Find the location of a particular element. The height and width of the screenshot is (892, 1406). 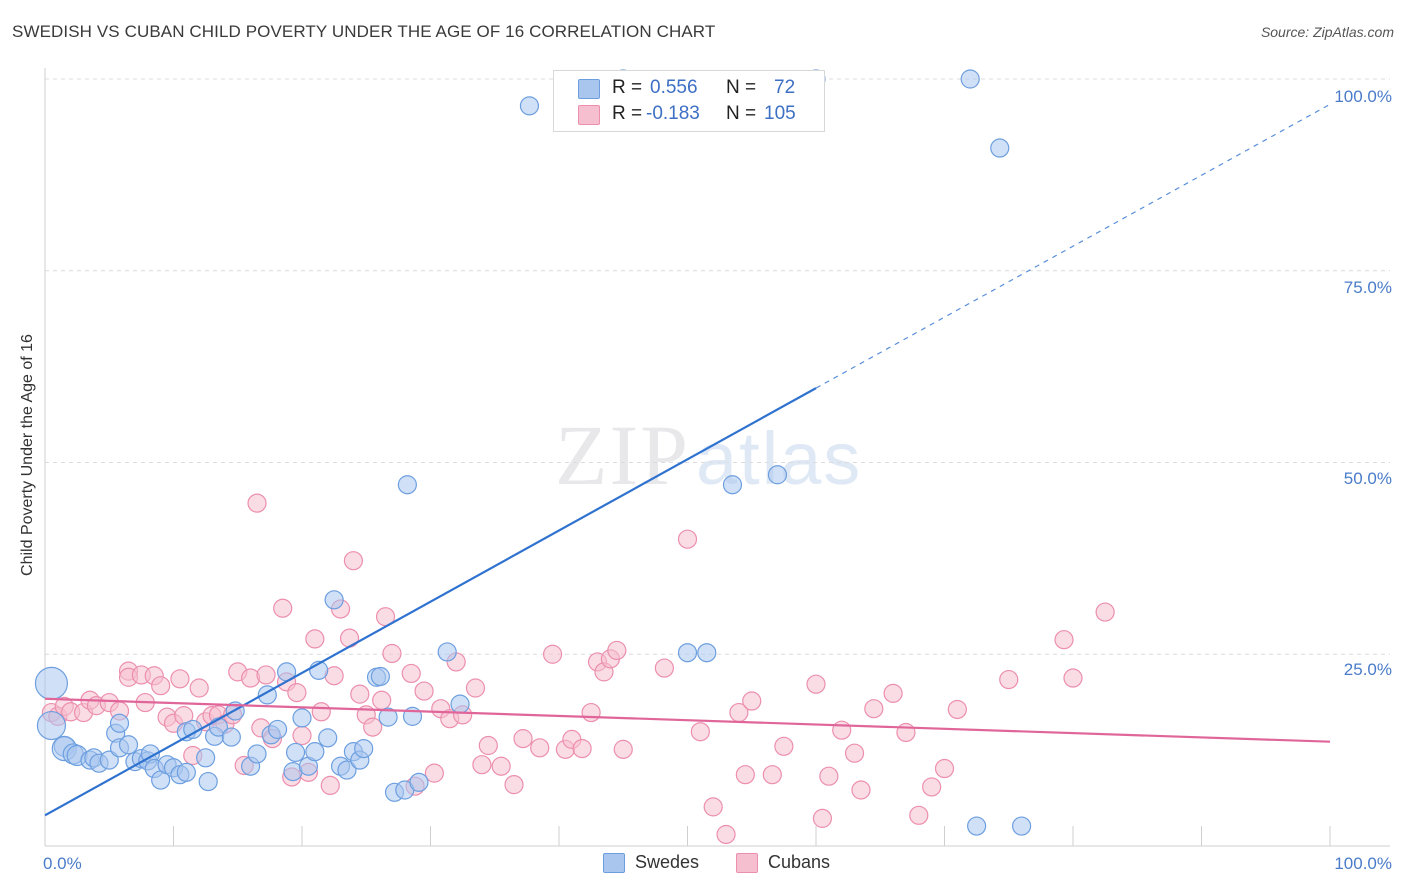

x-tick-label: 100.0% is located at coordinates (1363, 863).